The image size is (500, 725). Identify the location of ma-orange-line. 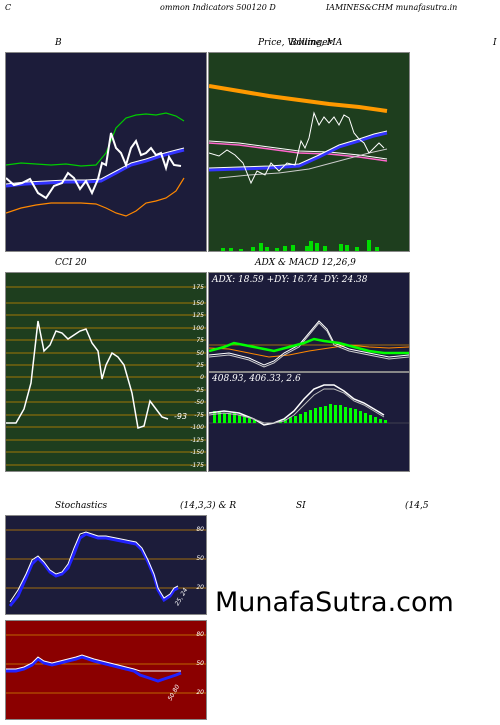
(298, 98).